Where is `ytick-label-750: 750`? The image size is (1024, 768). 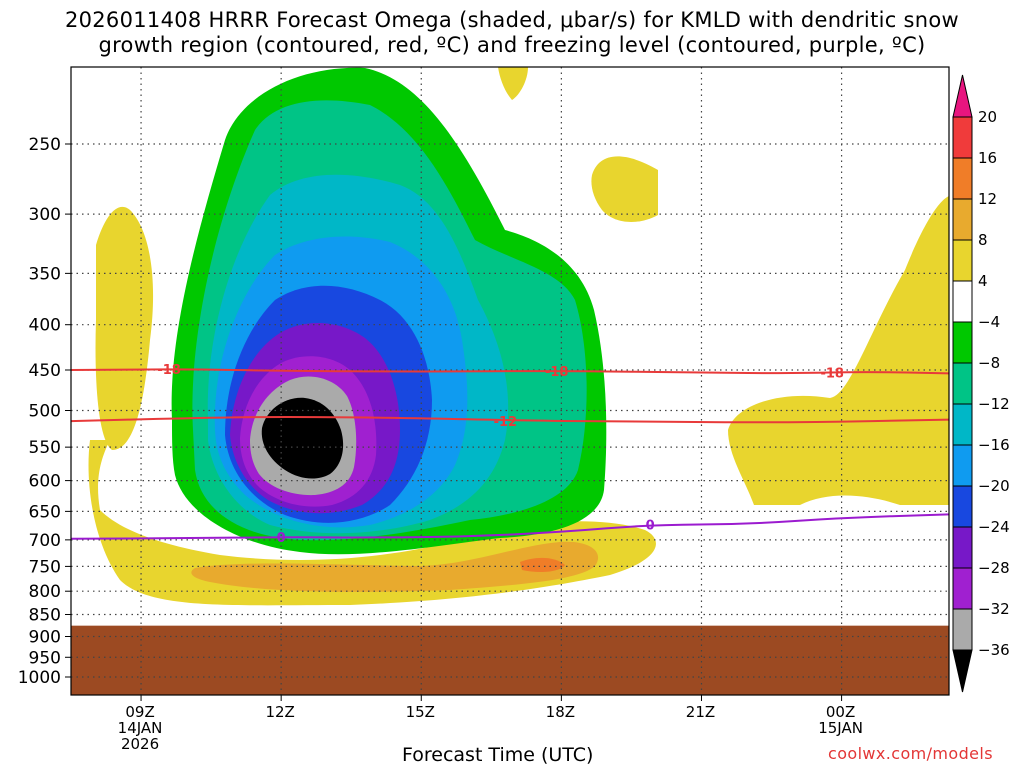
ytick-label-750: 750 is located at coordinates (45, 567).